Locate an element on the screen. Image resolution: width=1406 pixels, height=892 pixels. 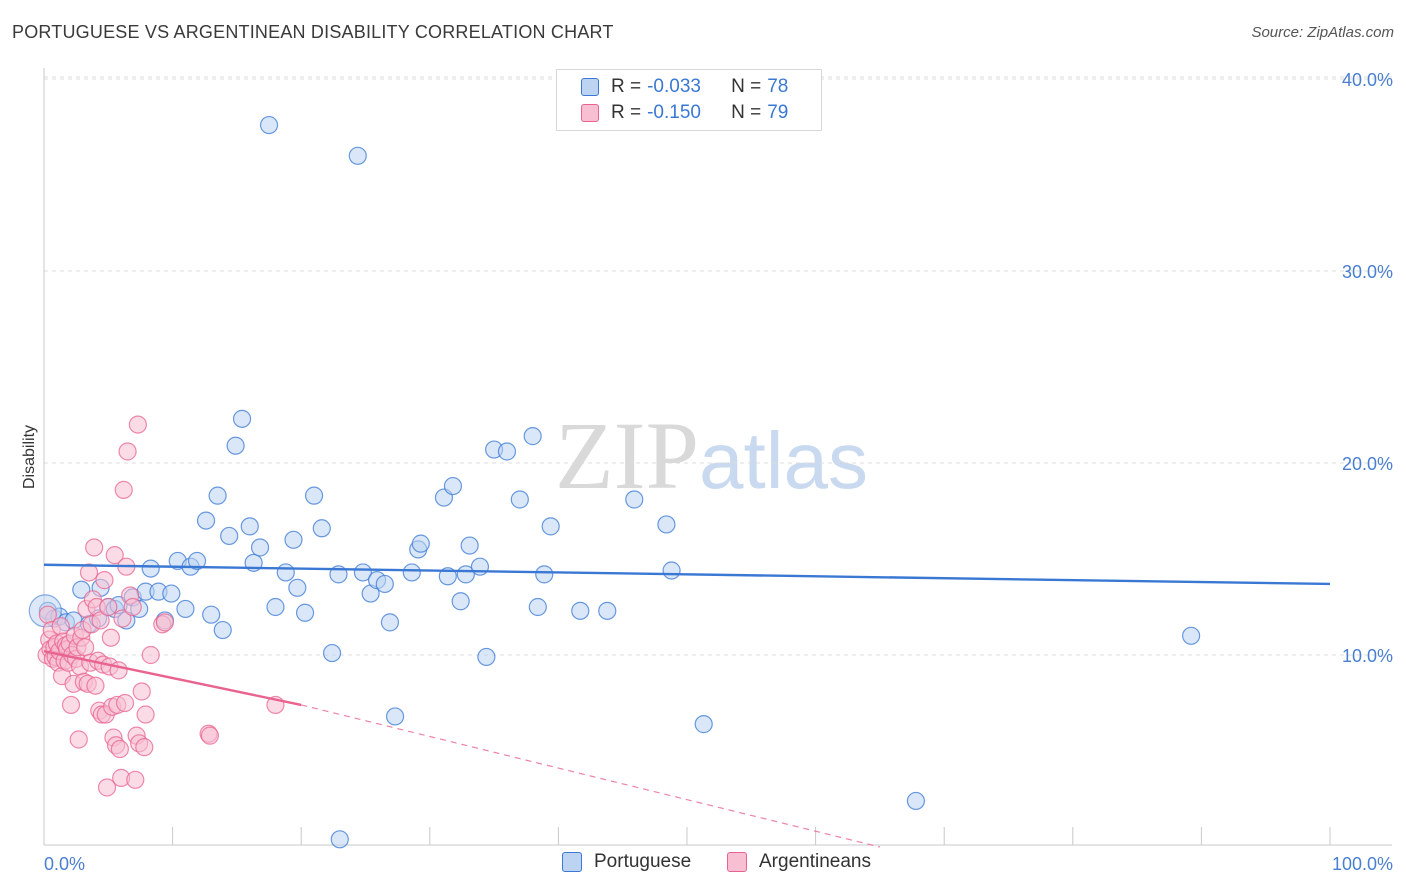
stats-legend: R = -0.033 N = 78 R = -0.150 N = 79 is located at coordinates (689, 100).